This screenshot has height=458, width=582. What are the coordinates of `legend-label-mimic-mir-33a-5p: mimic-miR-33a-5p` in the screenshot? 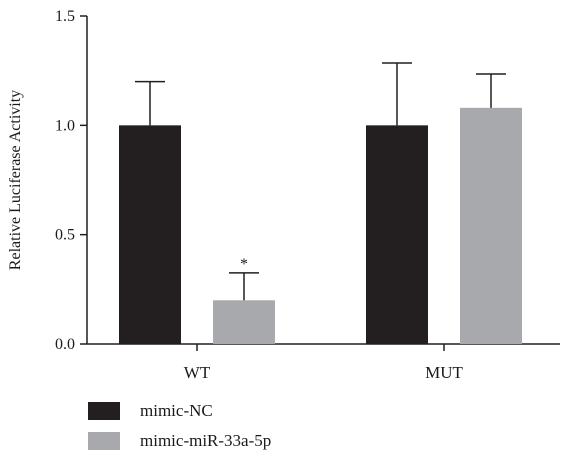 It's located at (206, 440).